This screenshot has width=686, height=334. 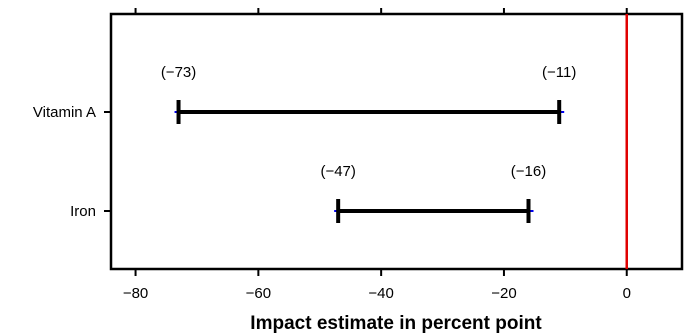 I want to click on x-tick-label: −20, so click(x=503, y=293).